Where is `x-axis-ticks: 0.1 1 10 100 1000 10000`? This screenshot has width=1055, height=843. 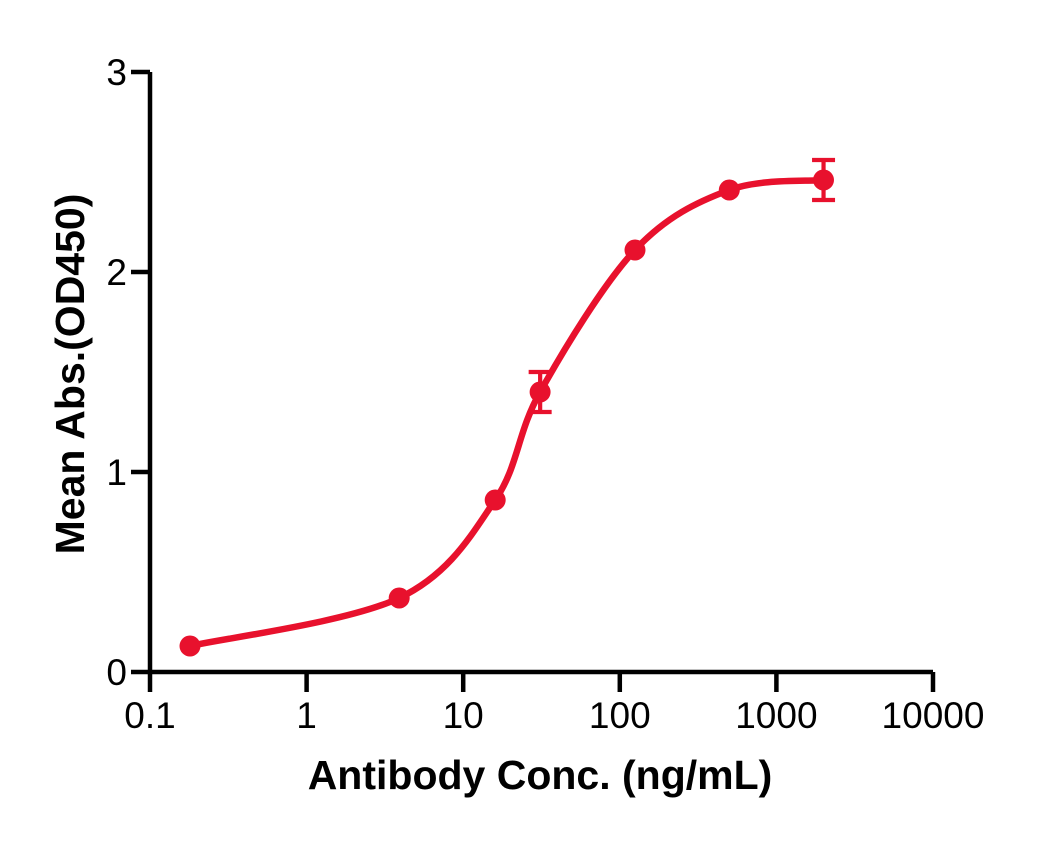 x-axis-ticks: 0.1 1 10 100 1000 10000 is located at coordinates (554, 704).